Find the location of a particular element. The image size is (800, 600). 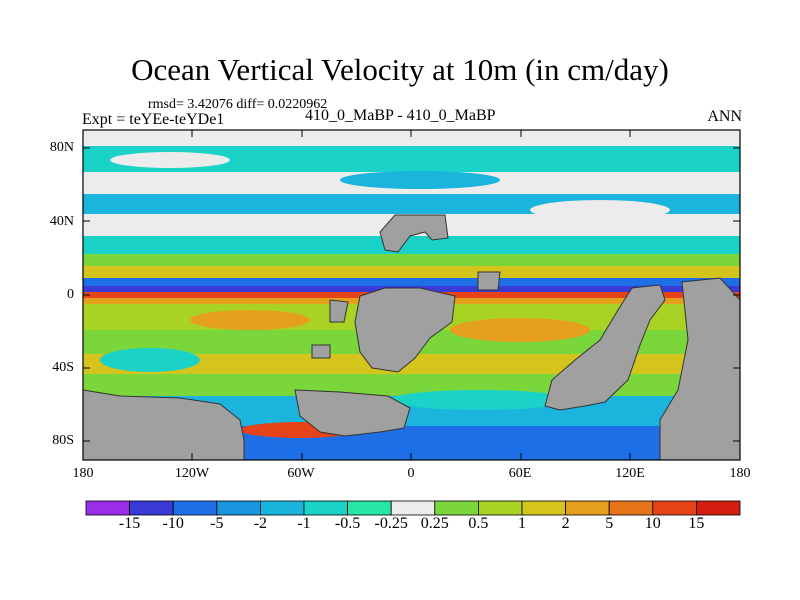

season-label: ANN is located at coordinates (724, 116).